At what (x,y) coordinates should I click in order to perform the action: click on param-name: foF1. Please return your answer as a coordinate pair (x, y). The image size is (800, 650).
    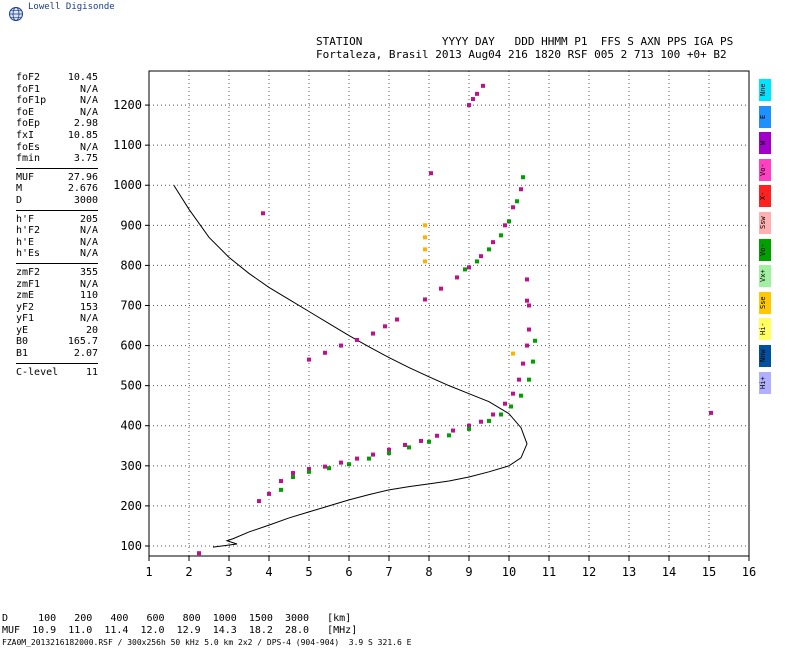
    Looking at the image, I should click on (28, 89).